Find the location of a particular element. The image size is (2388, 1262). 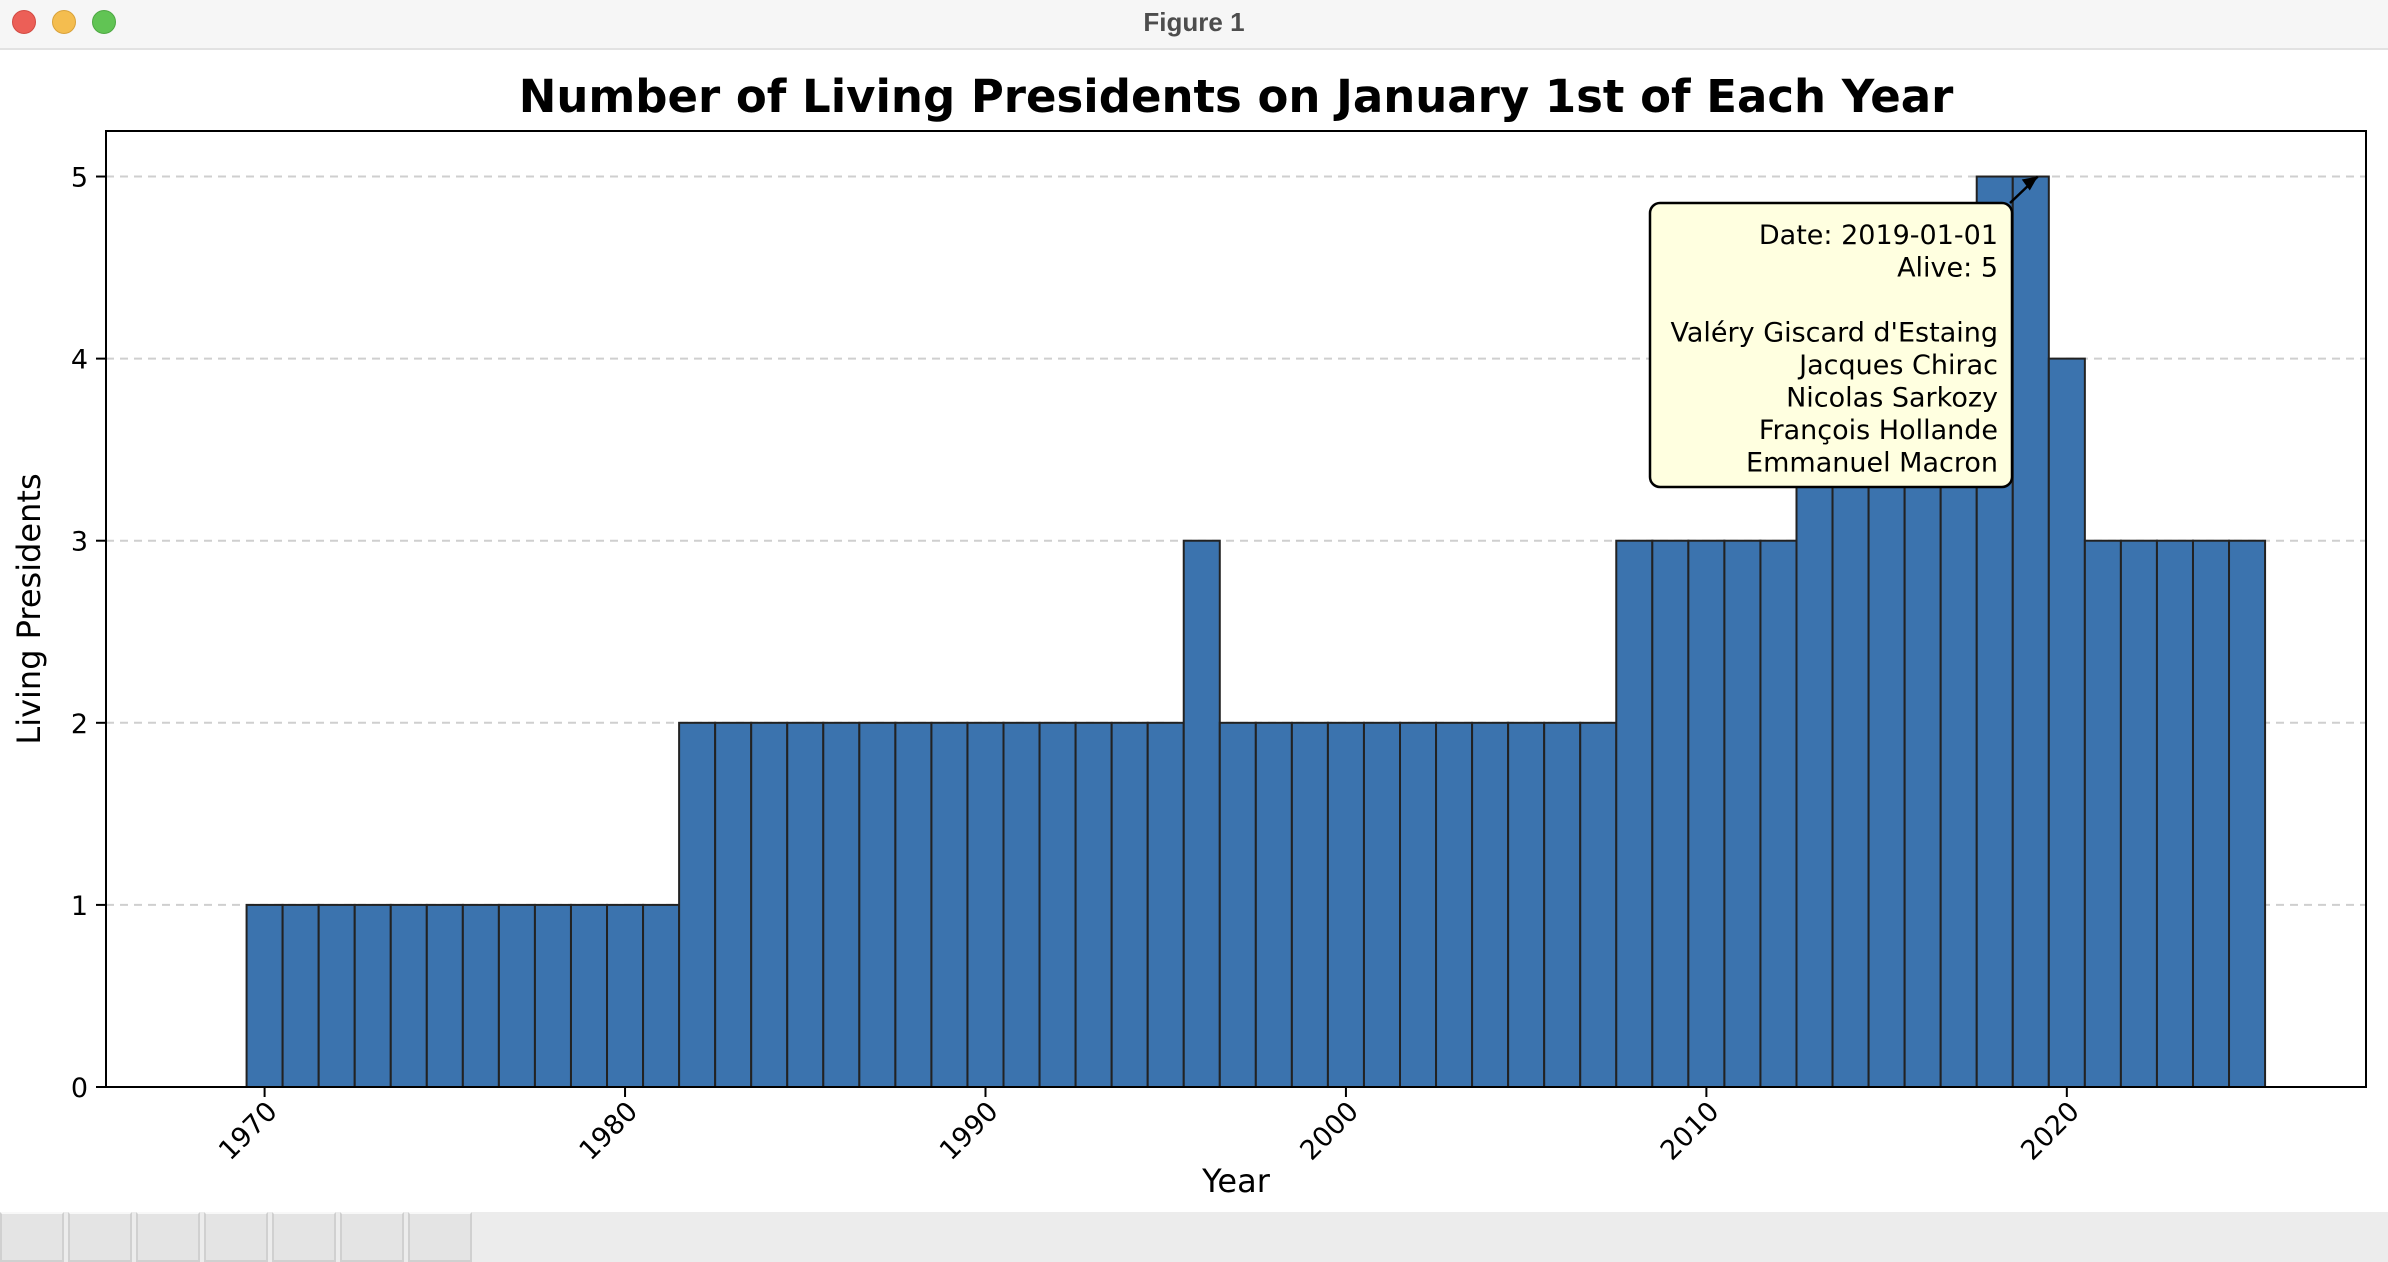

bar-1995 is located at coordinates (1165, 904).